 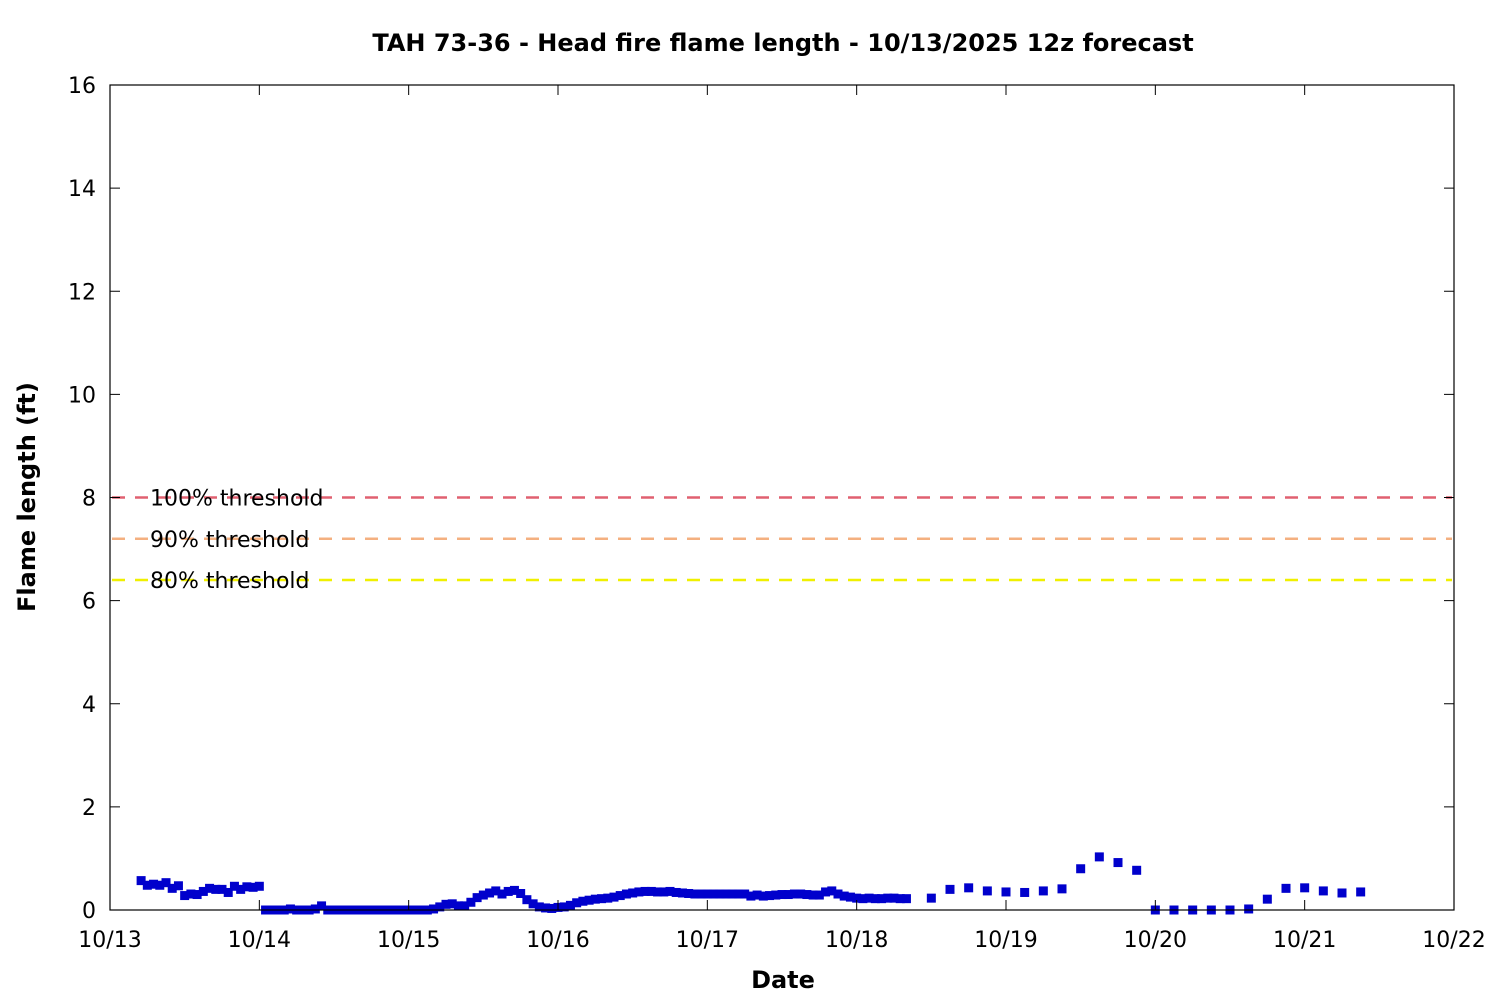 I want to click on x-tick-label: 10/15, so click(x=408, y=940).